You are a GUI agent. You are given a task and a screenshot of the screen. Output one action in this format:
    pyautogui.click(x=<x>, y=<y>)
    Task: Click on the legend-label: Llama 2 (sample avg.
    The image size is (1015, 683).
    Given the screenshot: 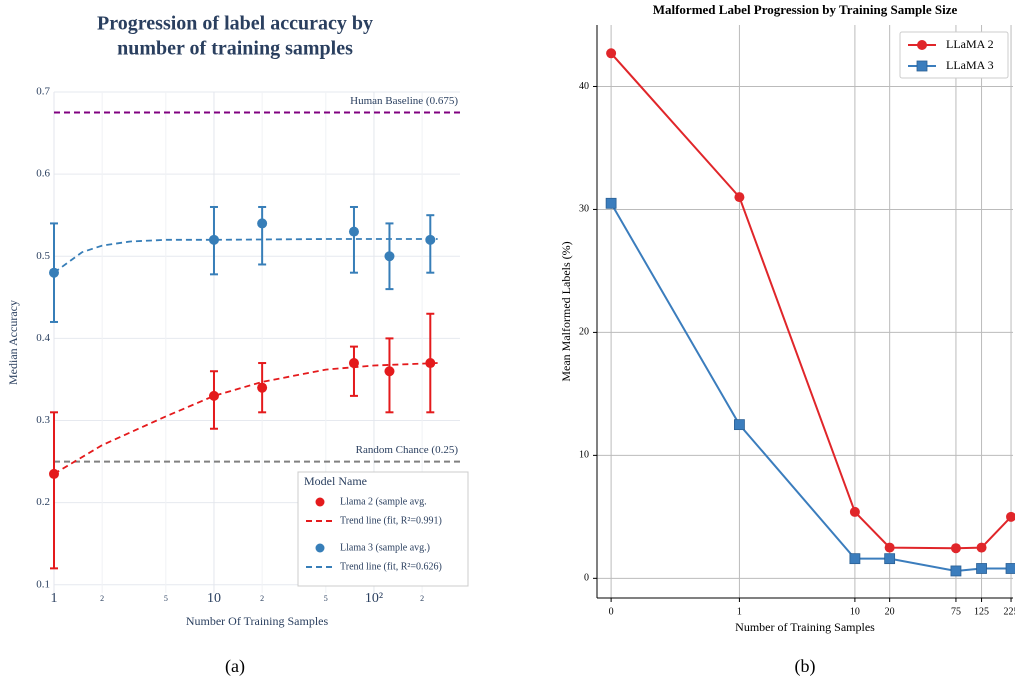 What is the action you would take?
    pyautogui.click(x=383, y=501)
    